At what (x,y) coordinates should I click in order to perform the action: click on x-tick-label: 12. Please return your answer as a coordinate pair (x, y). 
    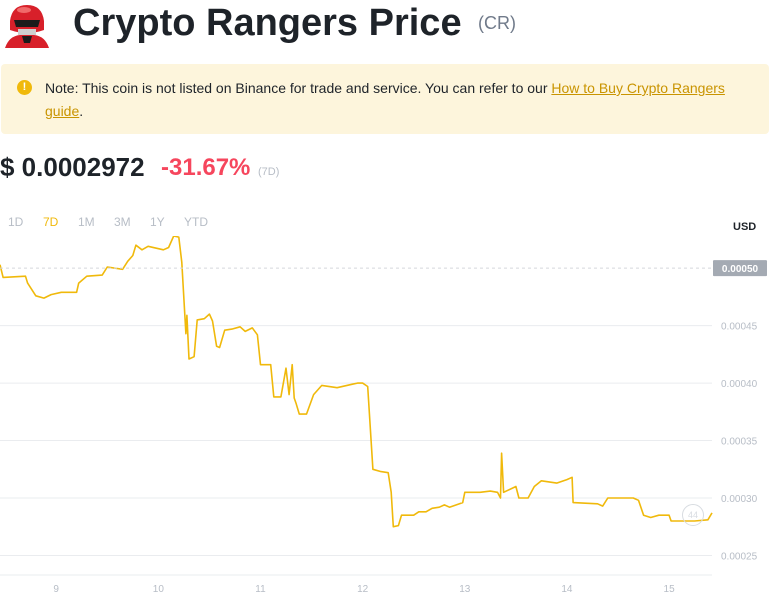
    Looking at the image, I should click on (363, 589).